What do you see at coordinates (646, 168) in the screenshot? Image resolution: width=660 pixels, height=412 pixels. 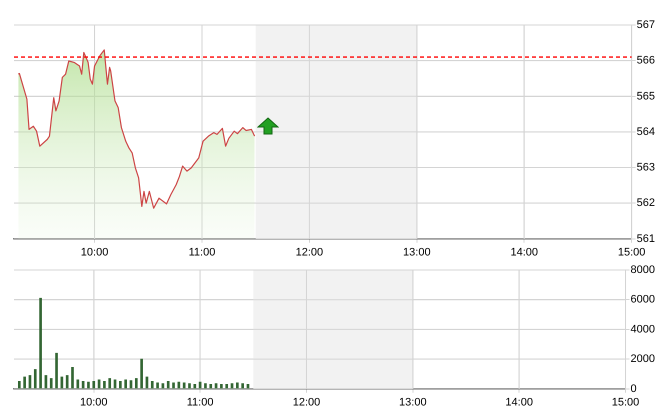 I see `y-tick-label: 563` at bounding box center [646, 168].